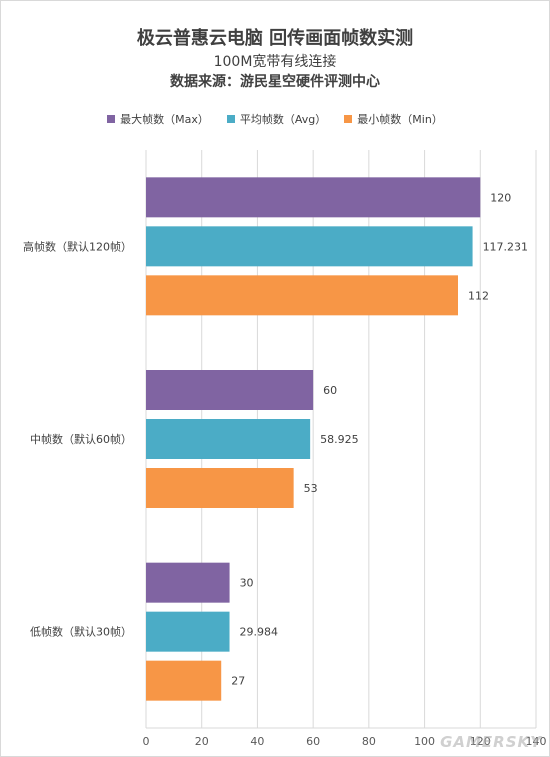  What do you see at coordinates (202, 741) in the screenshot?
I see `x-tick-label: 20` at bounding box center [202, 741].